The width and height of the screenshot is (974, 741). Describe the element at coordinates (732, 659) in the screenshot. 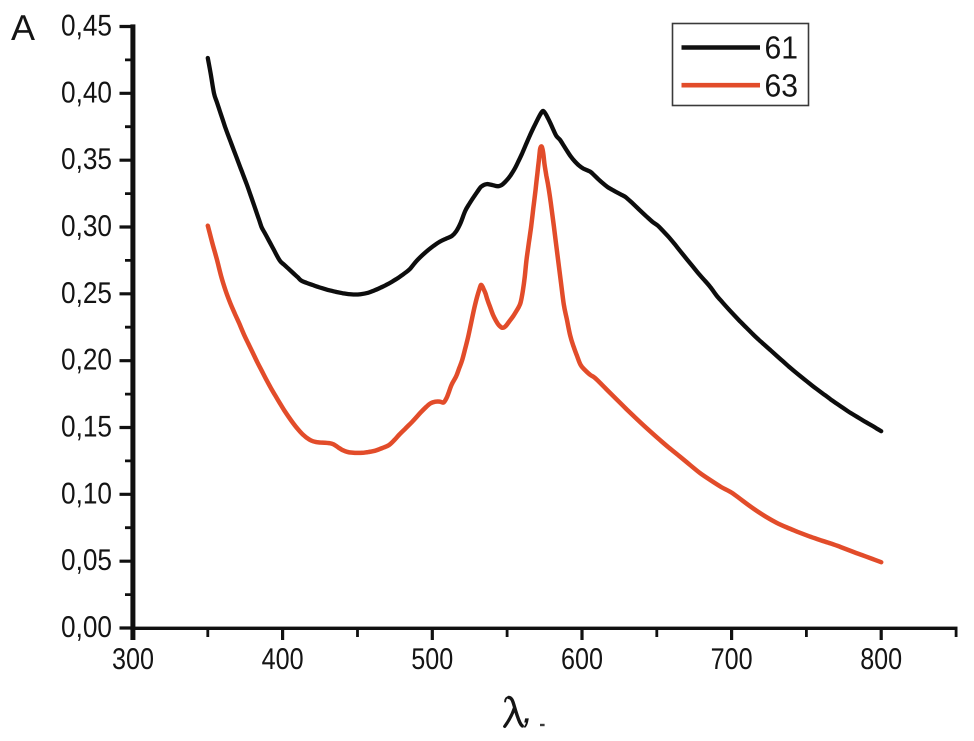

I see `svg-text: 700` at that location.